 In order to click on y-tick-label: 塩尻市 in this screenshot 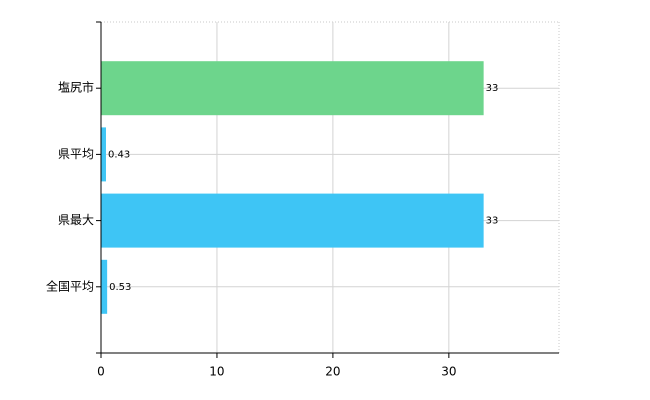, I will do `click(76, 87)`.